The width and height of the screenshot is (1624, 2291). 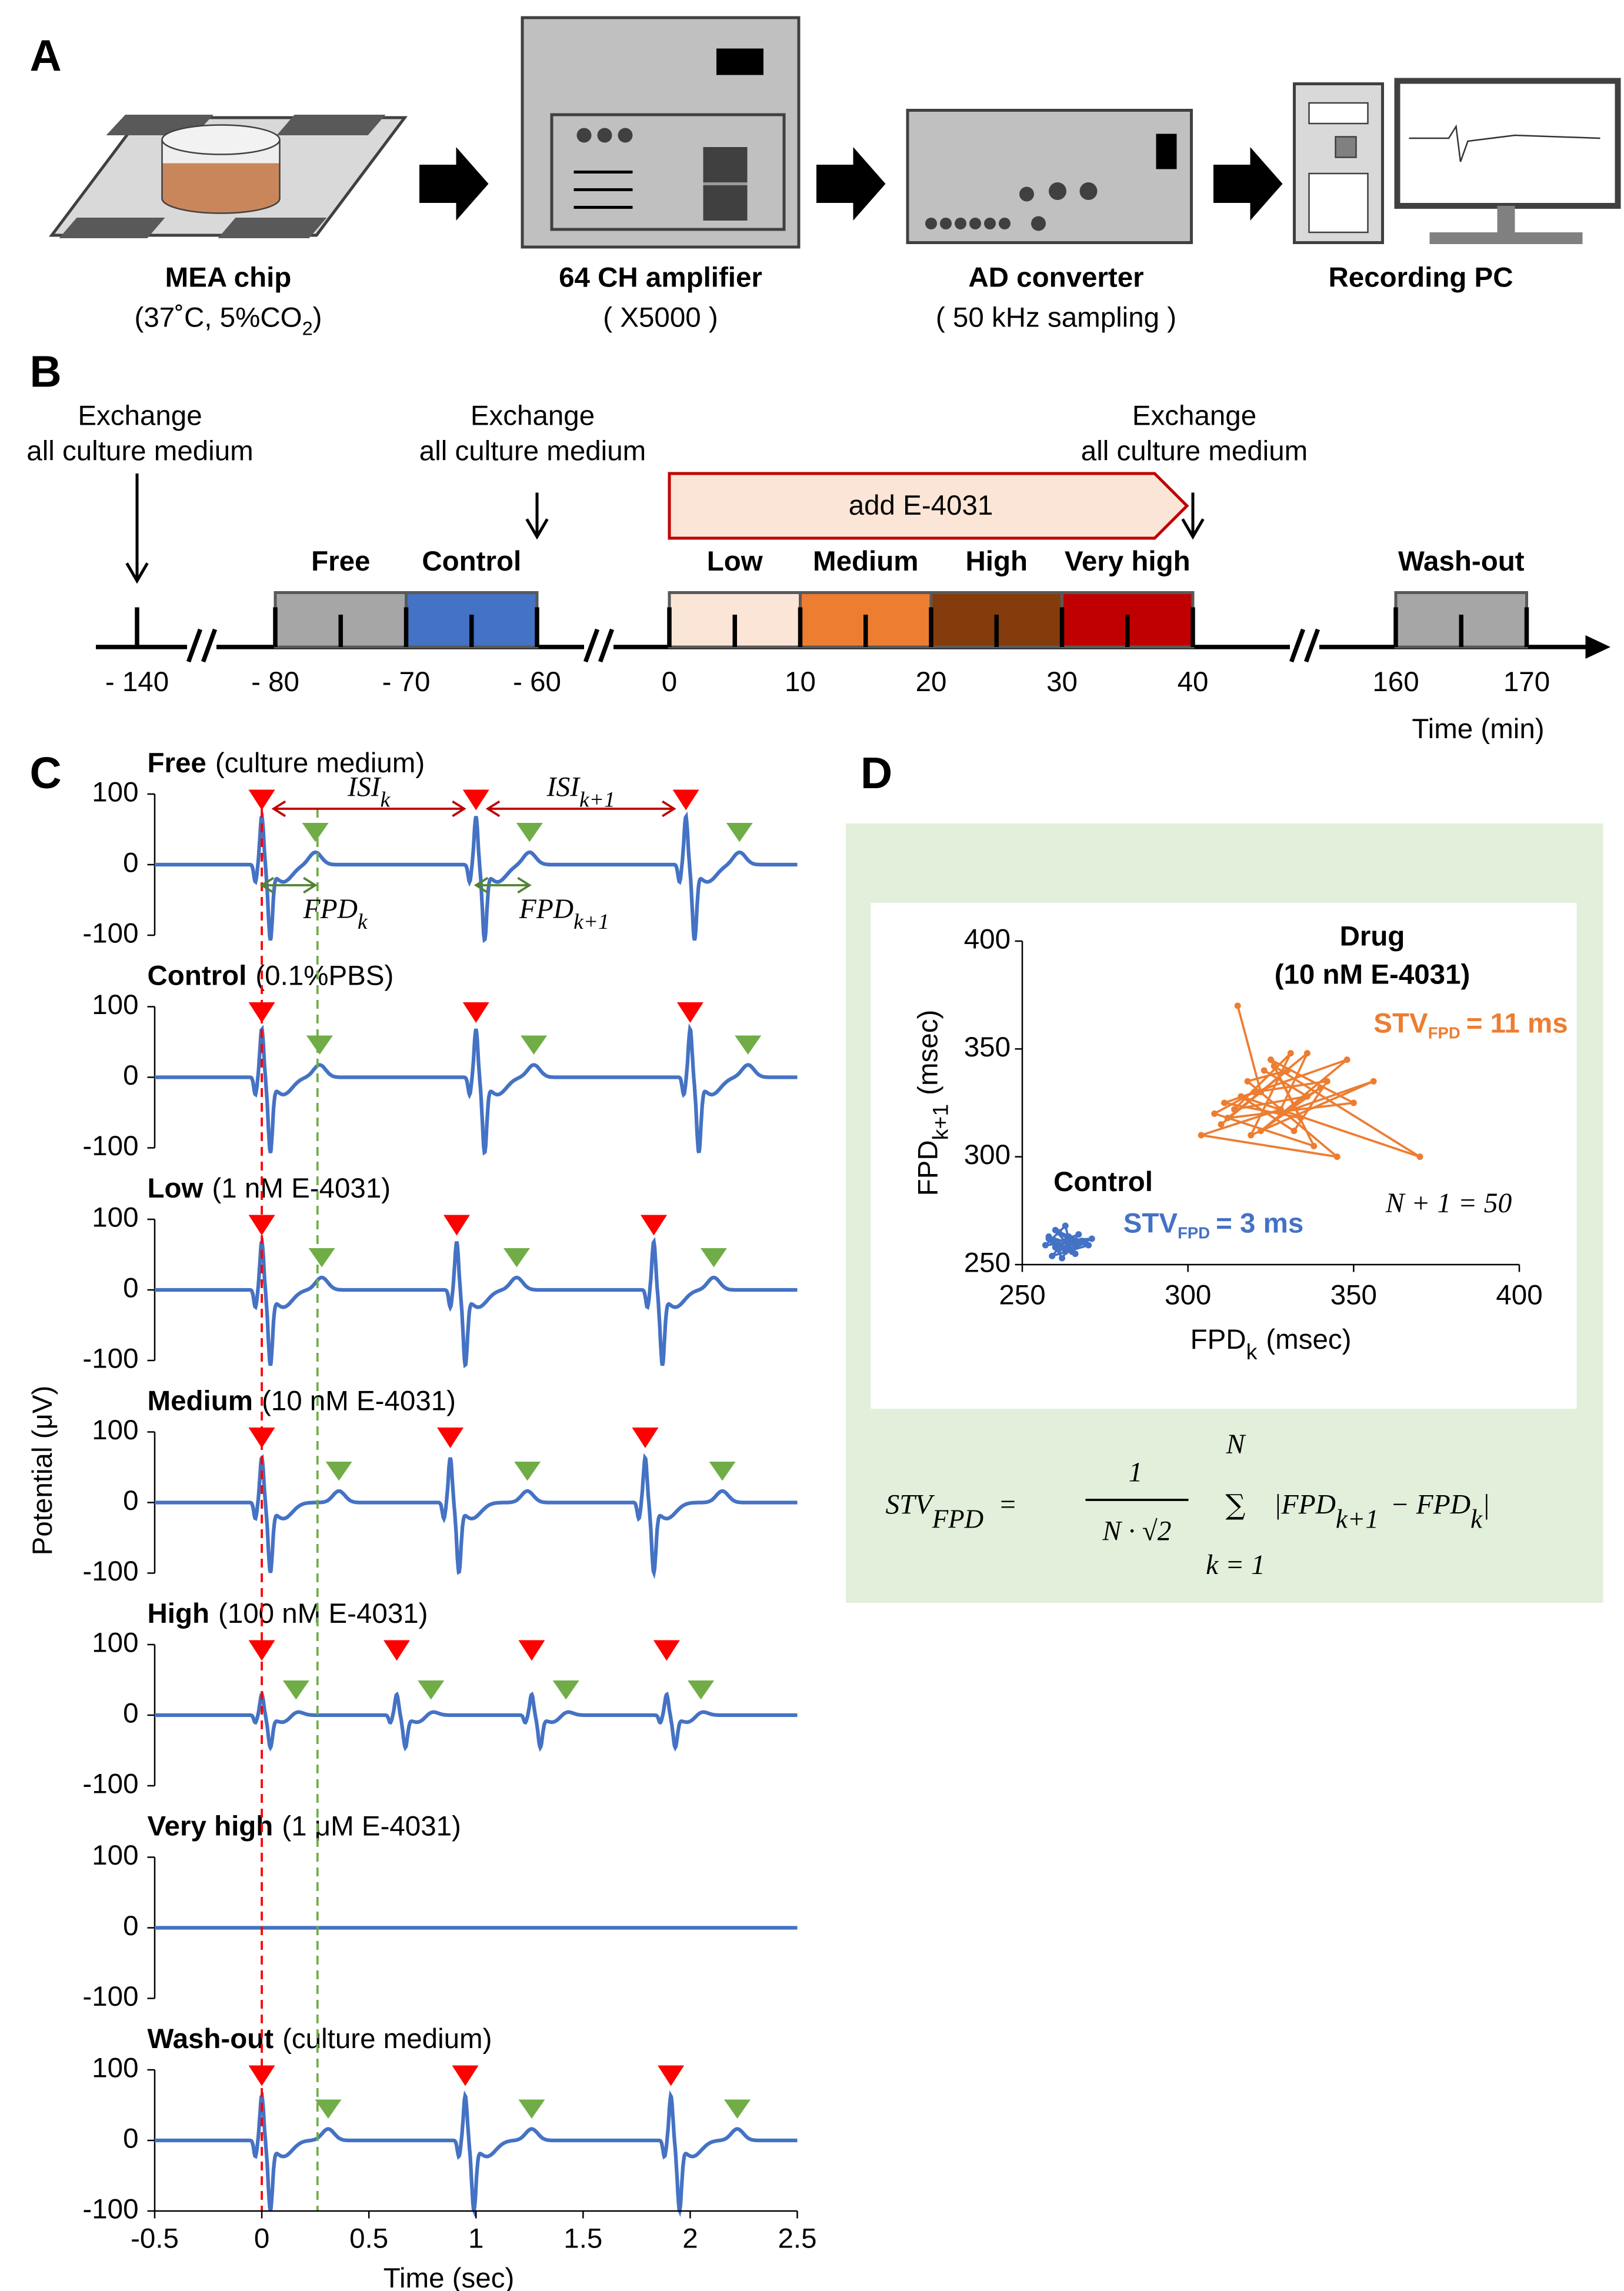 I want to click on text-part: (100 nM E-4031), so click(x=323, y=1613).